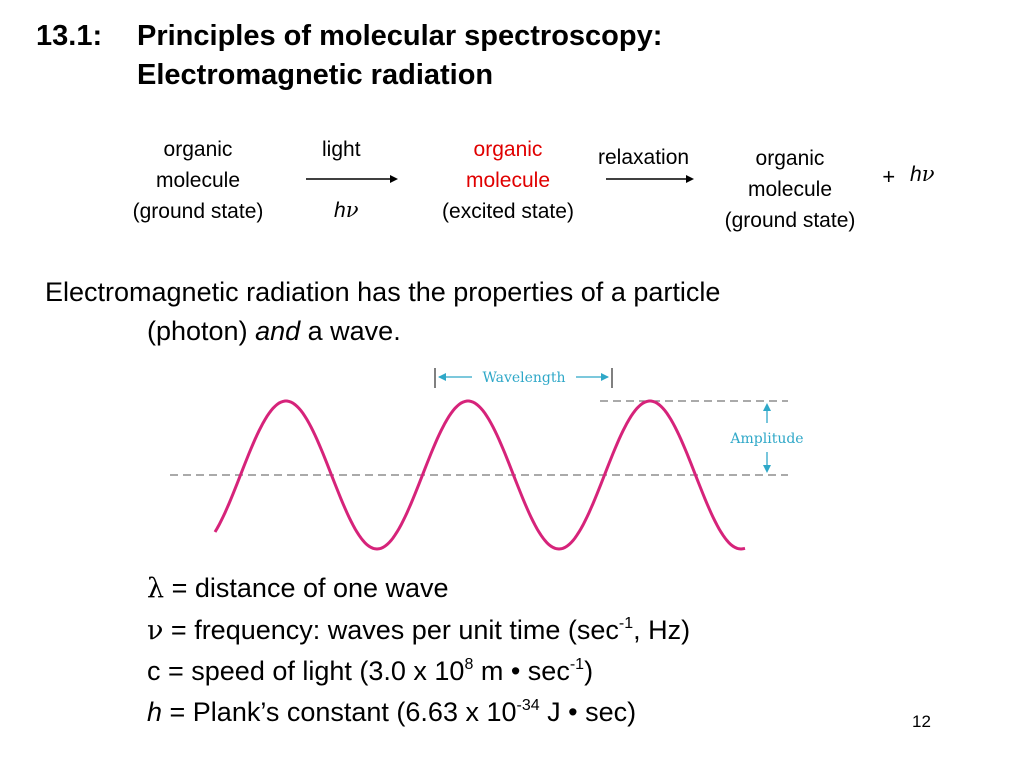 The width and height of the screenshot is (1024, 768). Describe the element at coordinates (589, 671) in the screenshot. I see `c-tail: )` at that location.